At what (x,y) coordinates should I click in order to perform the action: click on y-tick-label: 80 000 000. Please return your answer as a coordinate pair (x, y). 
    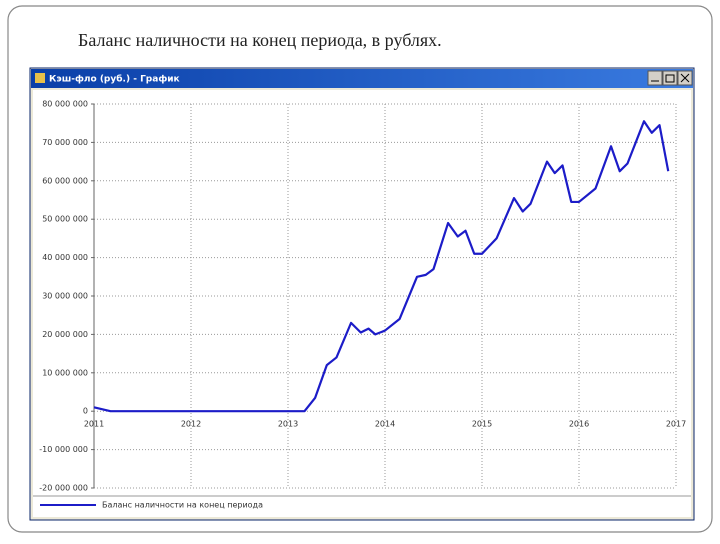
    Looking at the image, I should click on (65, 104).